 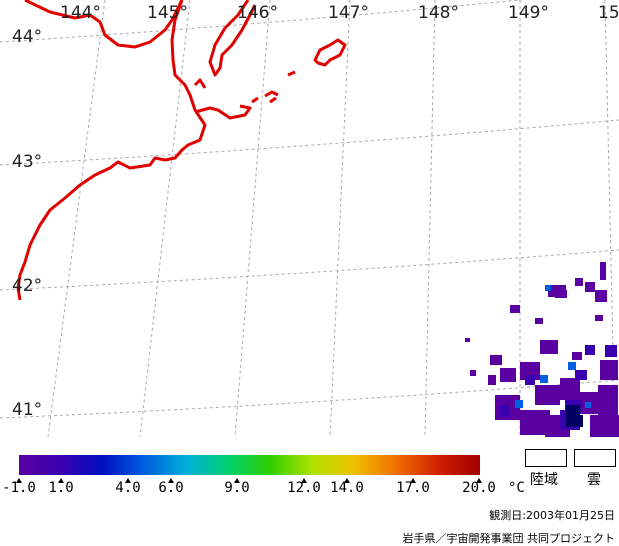 What do you see at coordinates (438, 13) in the screenshot?
I see `lon-label-148: 148°` at bounding box center [438, 13].